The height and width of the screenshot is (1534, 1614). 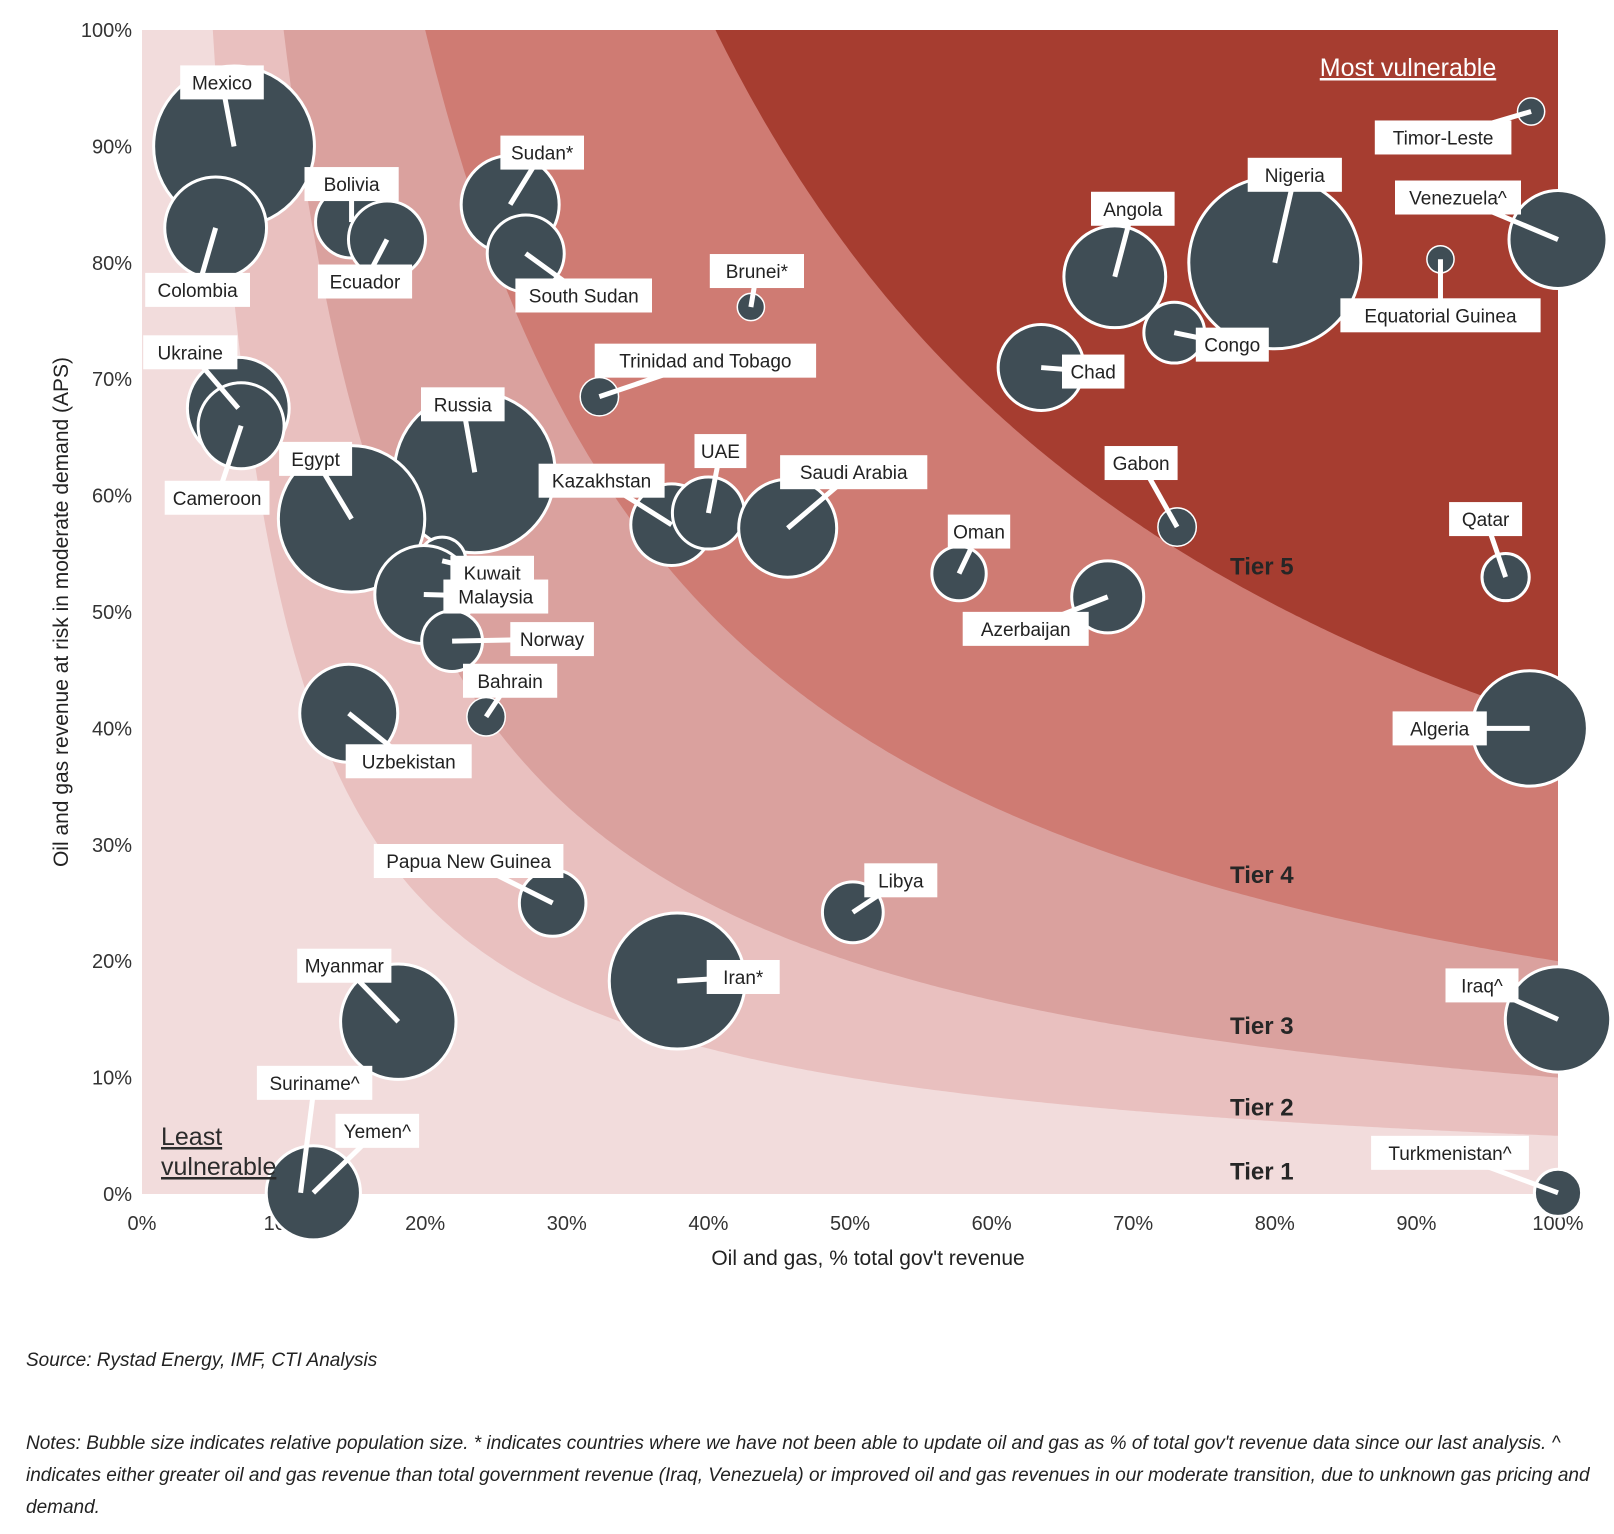 I want to click on point-label: UAE, so click(x=720, y=452).